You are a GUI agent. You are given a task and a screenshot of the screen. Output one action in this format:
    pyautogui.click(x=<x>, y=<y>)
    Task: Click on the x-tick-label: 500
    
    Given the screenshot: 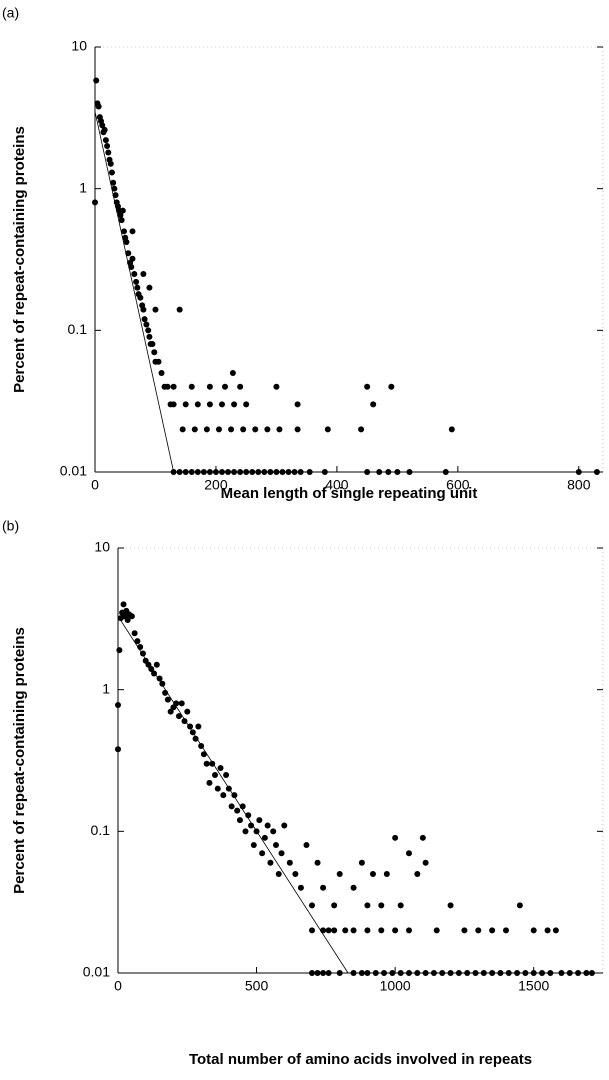 What is the action you would take?
    pyautogui.click(x=257, y=986)
    